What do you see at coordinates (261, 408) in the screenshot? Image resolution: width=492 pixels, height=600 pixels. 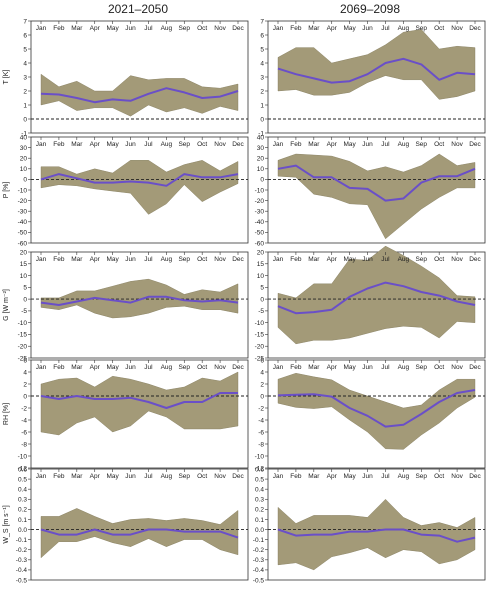 I see `y-tick-label: -2` at bounding box center [261, 408].